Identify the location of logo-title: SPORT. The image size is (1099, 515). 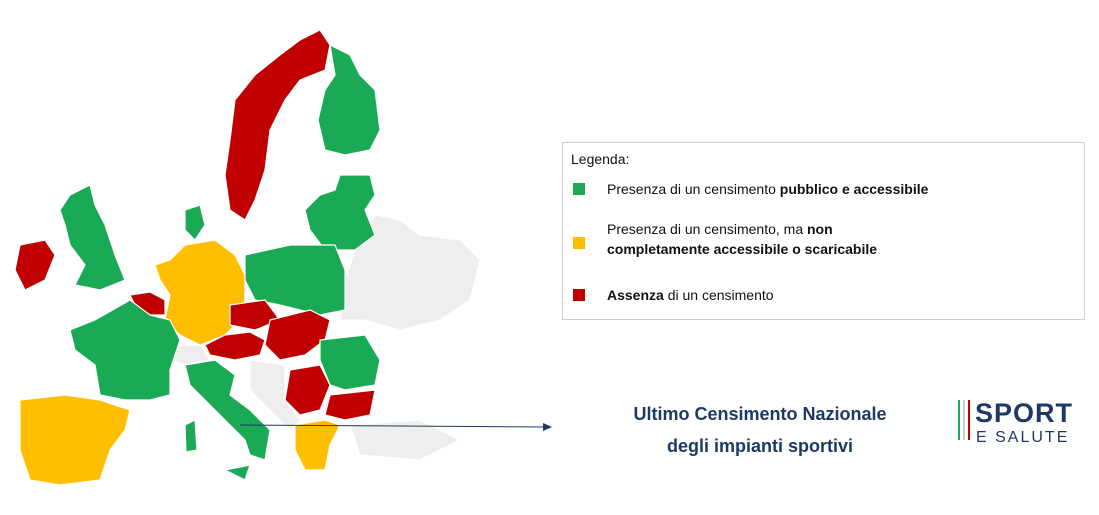
(1024, 413).